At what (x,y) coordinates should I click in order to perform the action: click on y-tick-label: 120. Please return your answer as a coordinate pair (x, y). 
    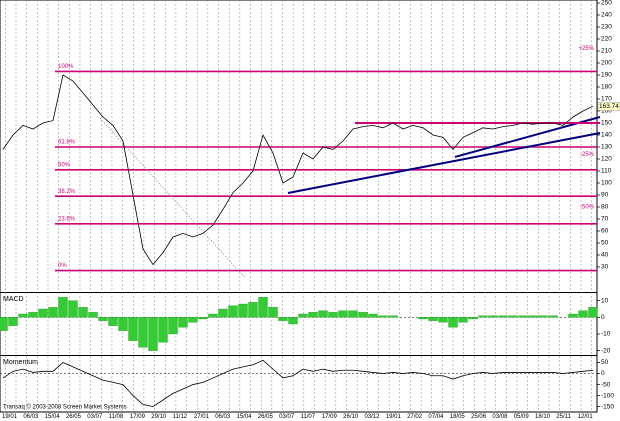
    Looking at the image, I should click on (606, 159).